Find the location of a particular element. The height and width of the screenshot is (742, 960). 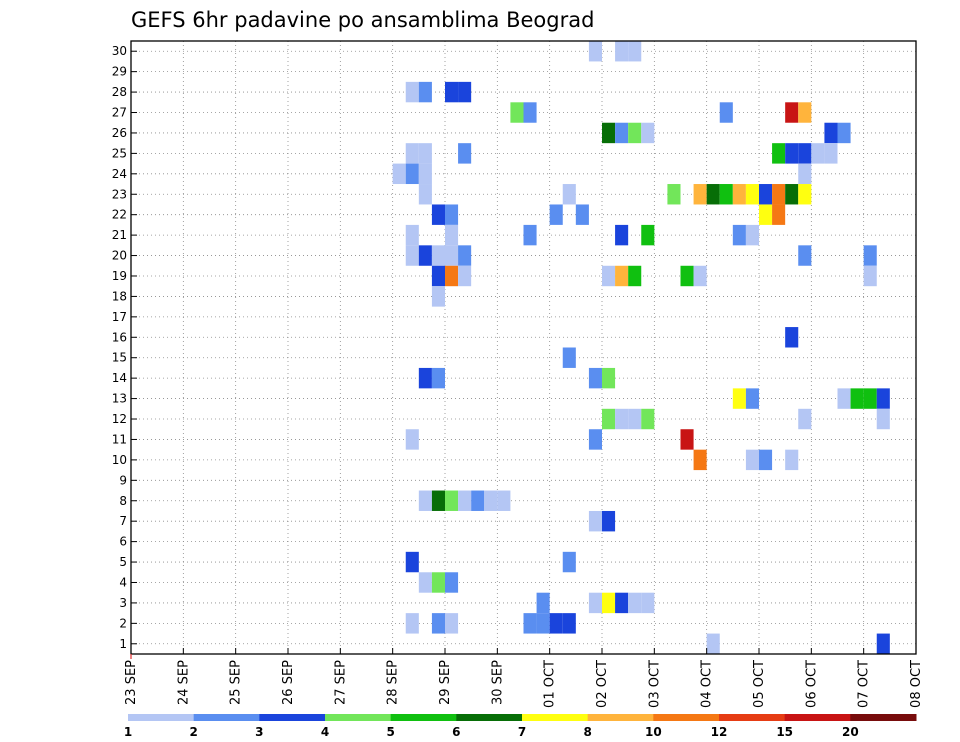

y-tick-label: 1 is located at coordinates (123, 644).